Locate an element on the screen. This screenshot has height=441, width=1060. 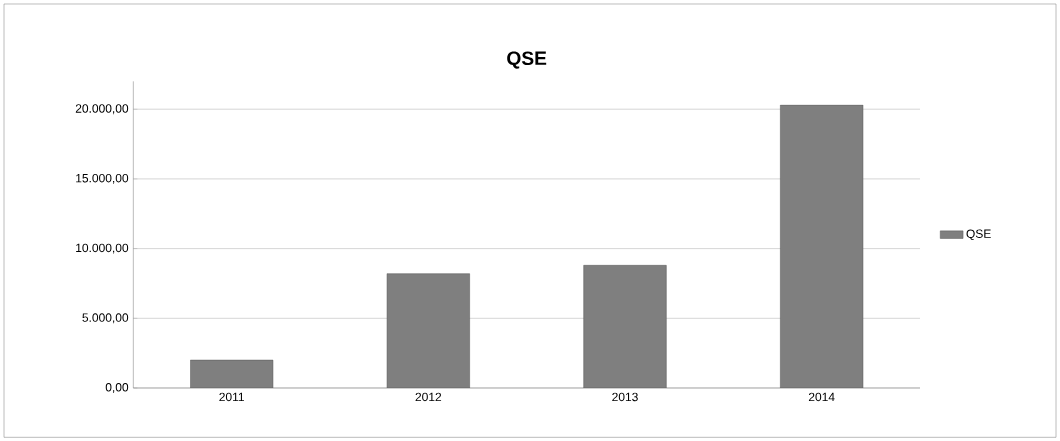
chart-title: QSE is located at coordinates (527, 60).